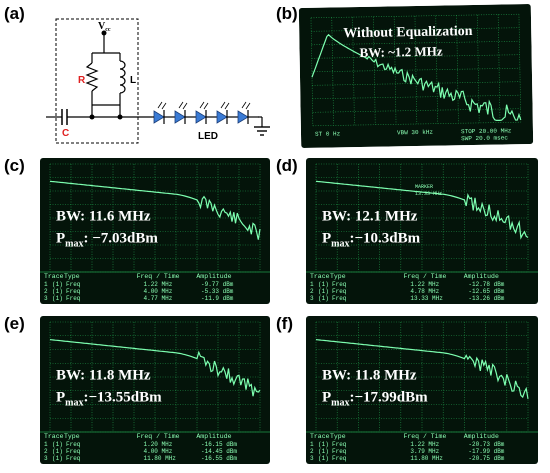 This screenshot has height=473, width=550. What do you see at coordinates (428, 194) in the screenshot?
I see `marker-value: 13.33 MHz` at bounding box center [428, 194].